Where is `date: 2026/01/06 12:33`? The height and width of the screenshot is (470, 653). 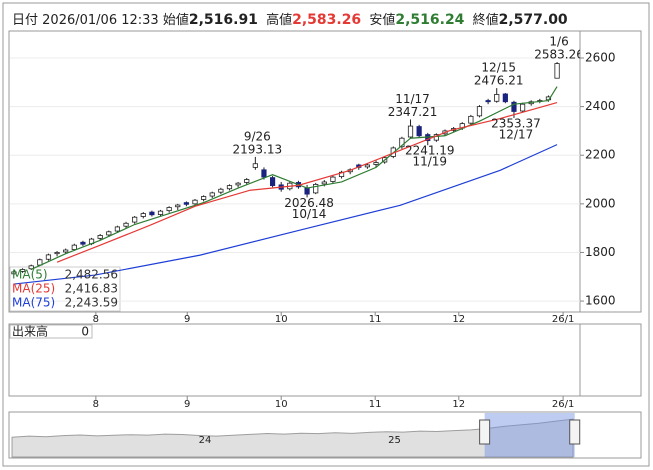
date: 2026/01/06 12:33 is located at coordinates (100, 20).